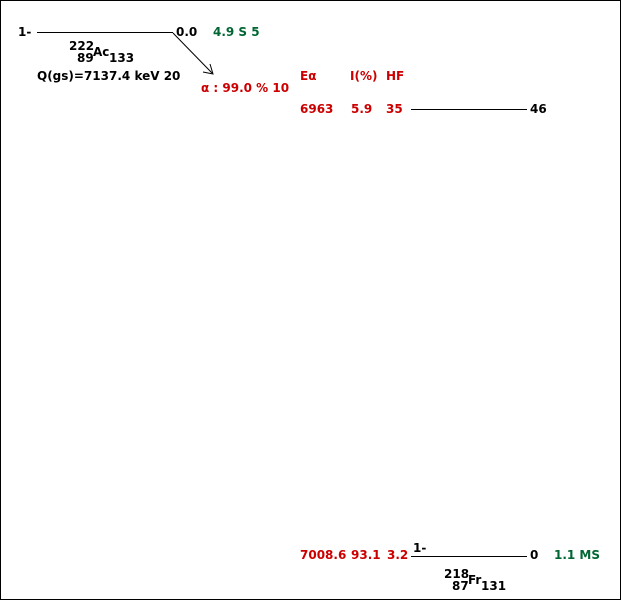 The image size is (621, 601). I want to click on transition-hf: 35, so click(394, 109).